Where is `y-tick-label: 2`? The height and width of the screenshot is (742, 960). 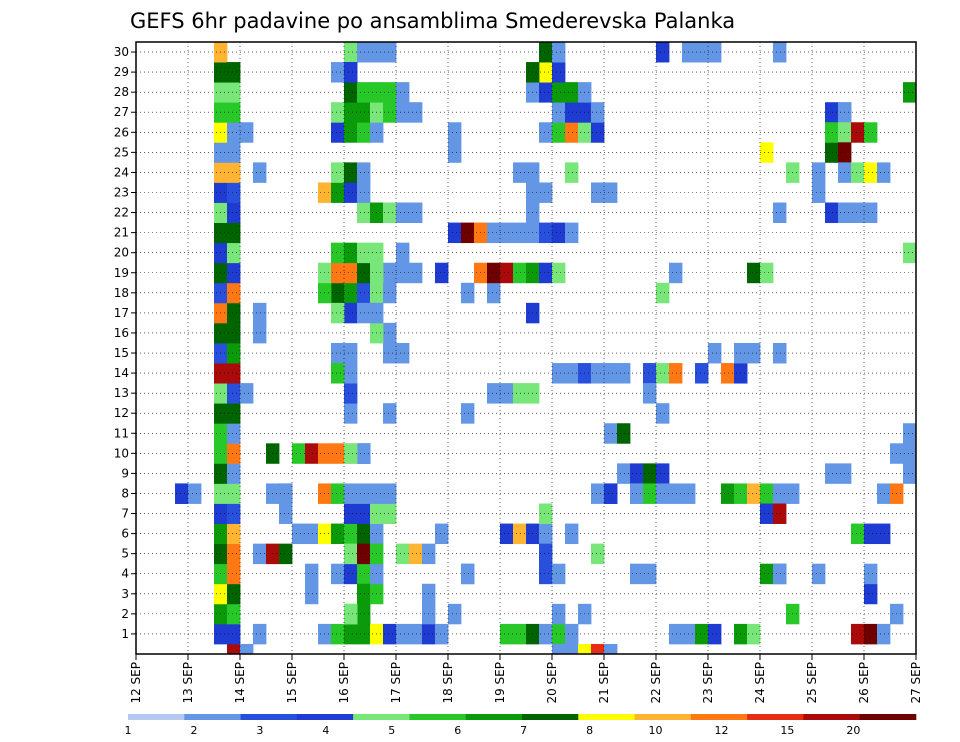
y-tick-label: 2 is located at coordinates (125, 614).